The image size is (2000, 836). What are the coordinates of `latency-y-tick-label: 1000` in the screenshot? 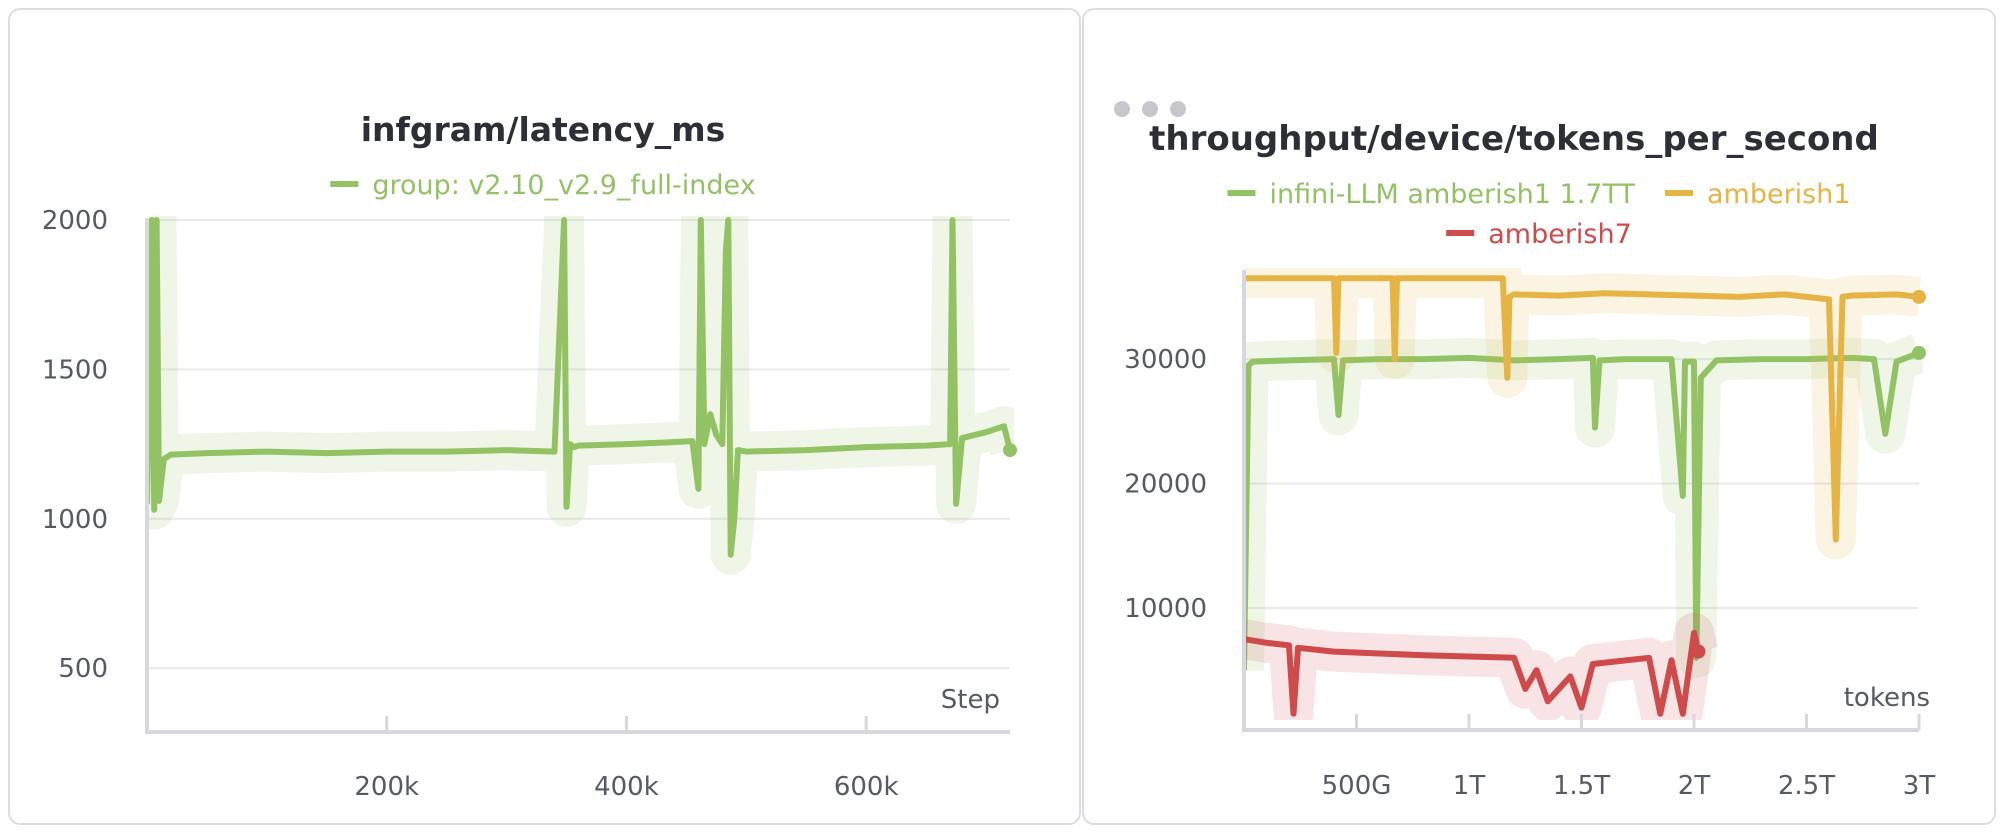 It's located at (75, 520).